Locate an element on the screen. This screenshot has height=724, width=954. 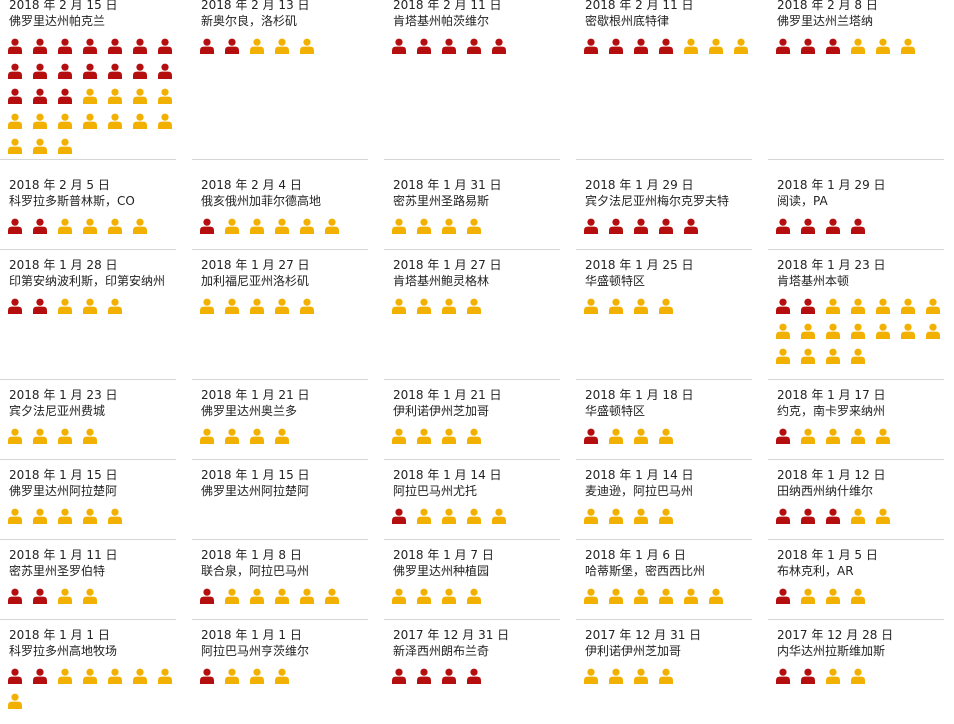
incident-card: 2017 年 12 月 28 日内华达州拉斯维加斯 is located at coordinates (856, 672).